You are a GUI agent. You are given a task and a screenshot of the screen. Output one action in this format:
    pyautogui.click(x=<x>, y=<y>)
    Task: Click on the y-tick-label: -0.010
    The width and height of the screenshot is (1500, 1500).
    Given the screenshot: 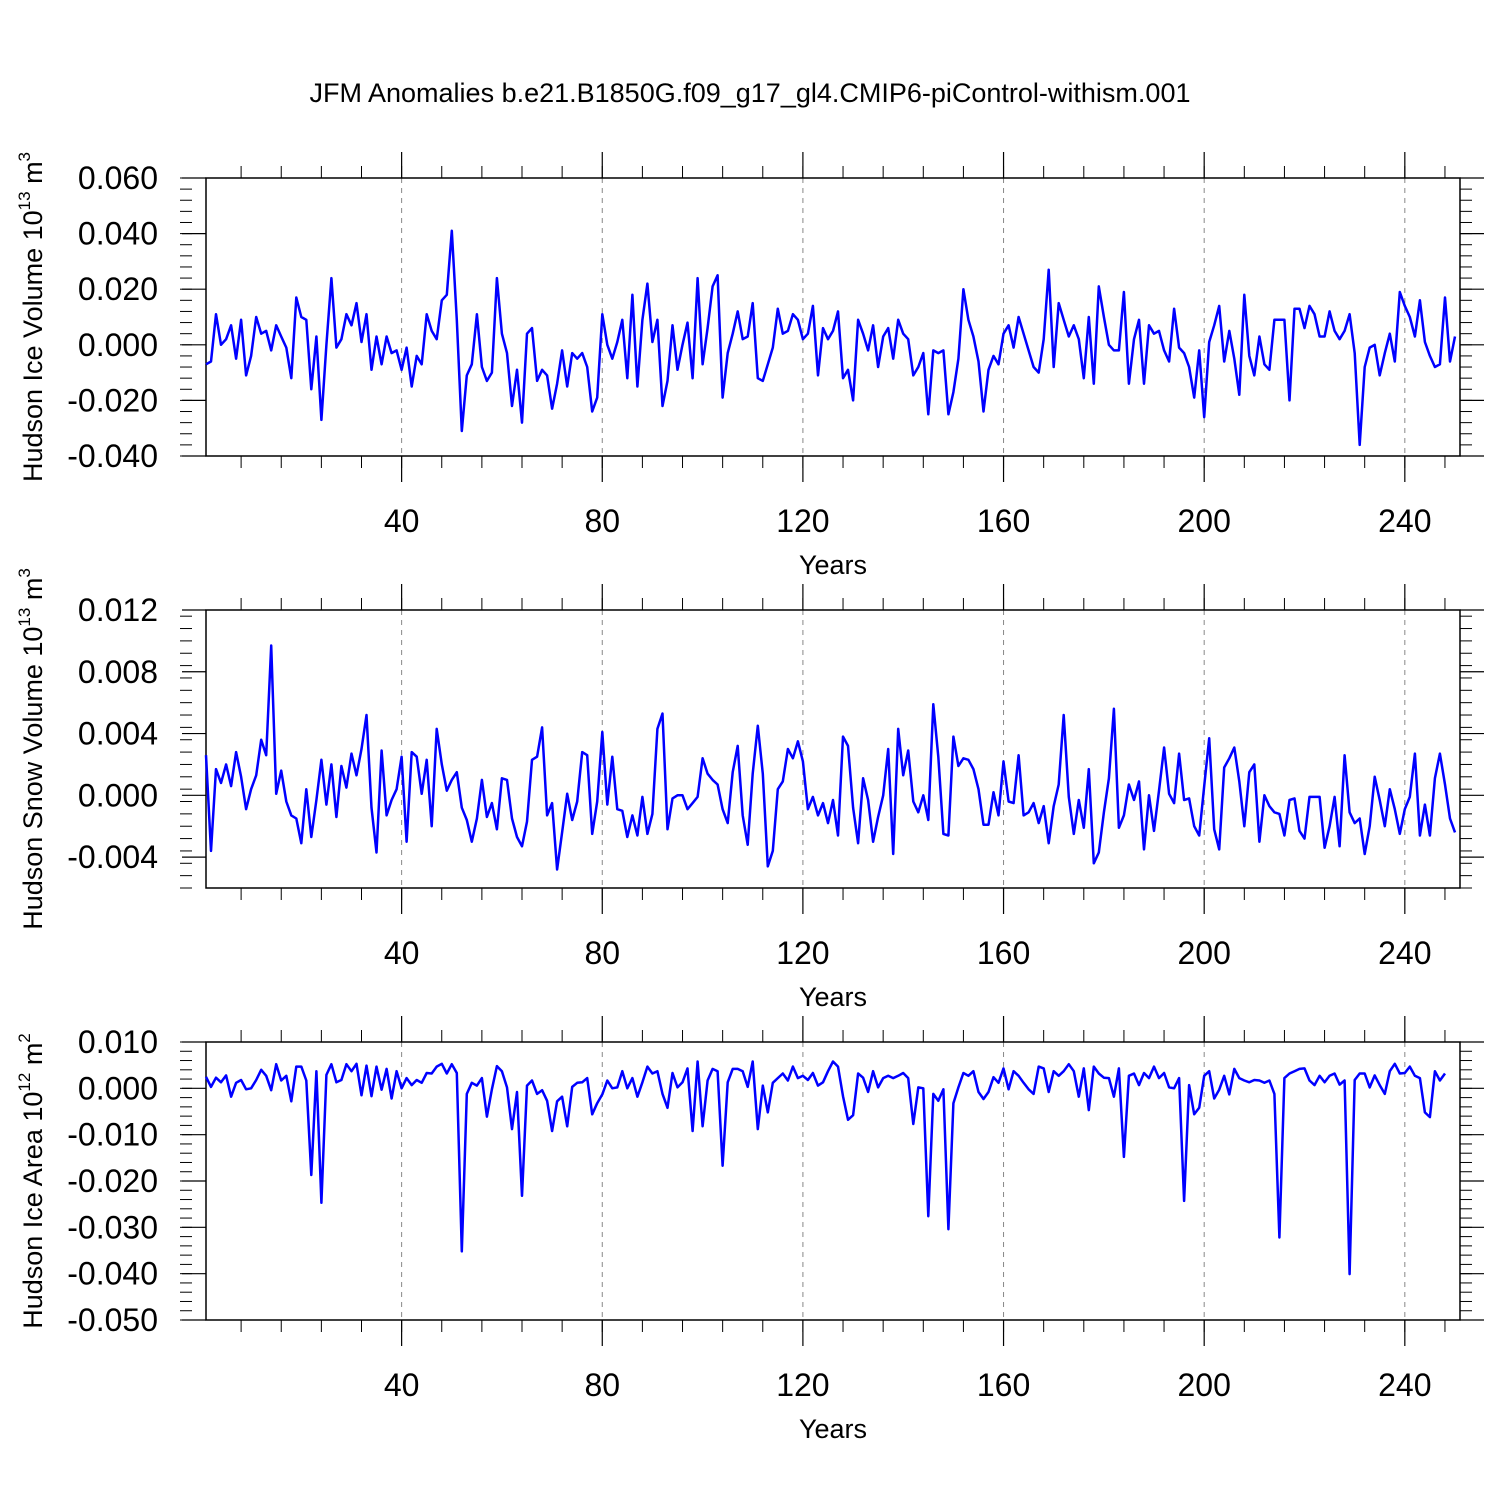 What is the action you would take?
    pyautogui.click(x=112, y=1135)
    